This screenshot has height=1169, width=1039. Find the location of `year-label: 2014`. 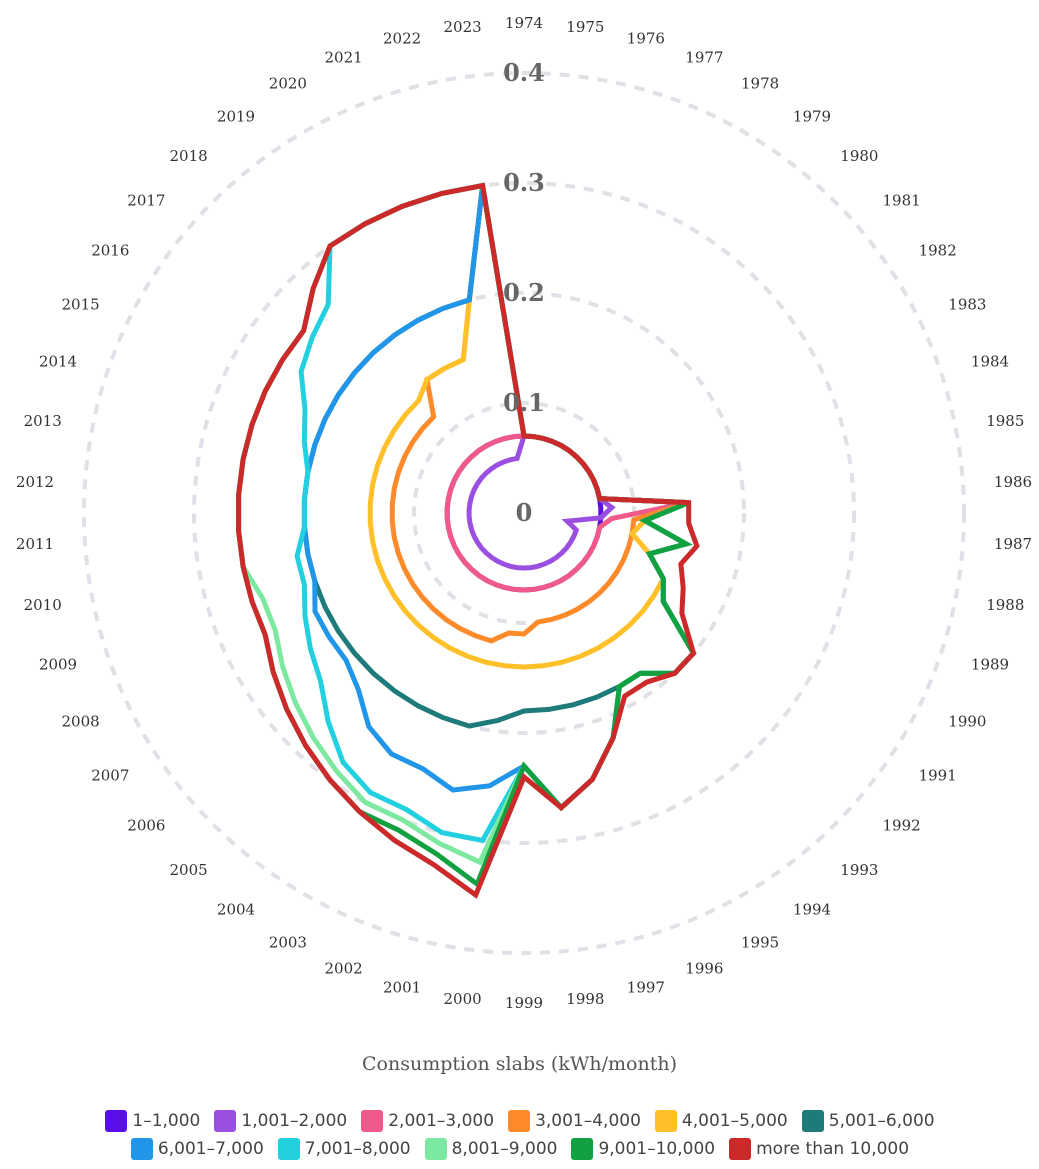

year-label: 2014 is located at coordinates (58, 362).